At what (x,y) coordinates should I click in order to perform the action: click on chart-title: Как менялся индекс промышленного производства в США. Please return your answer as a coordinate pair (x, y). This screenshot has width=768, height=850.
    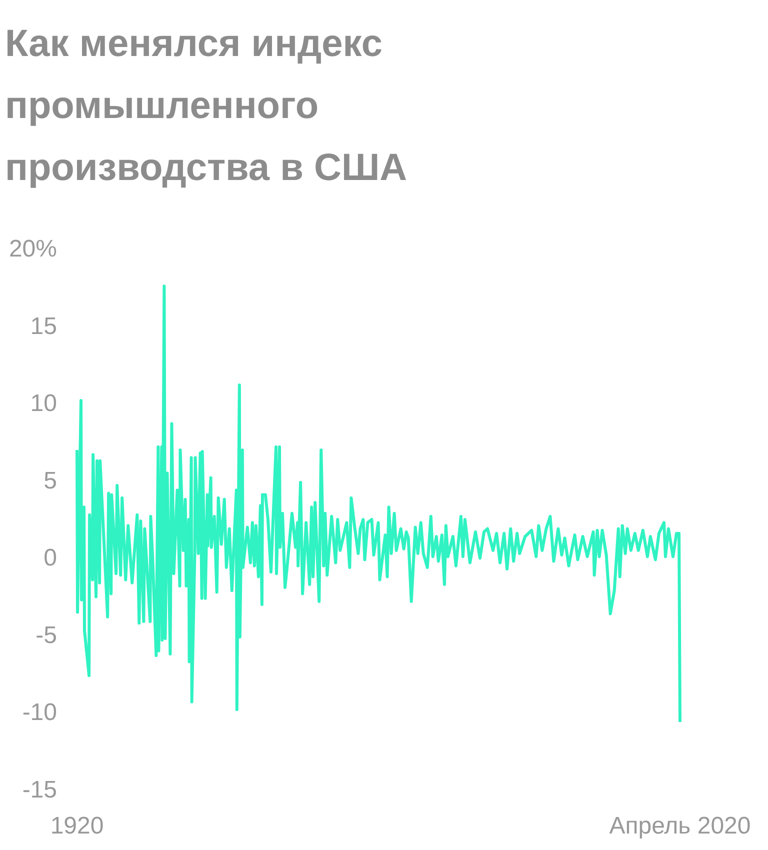
    Looking at the image, I should click on (206, 106).